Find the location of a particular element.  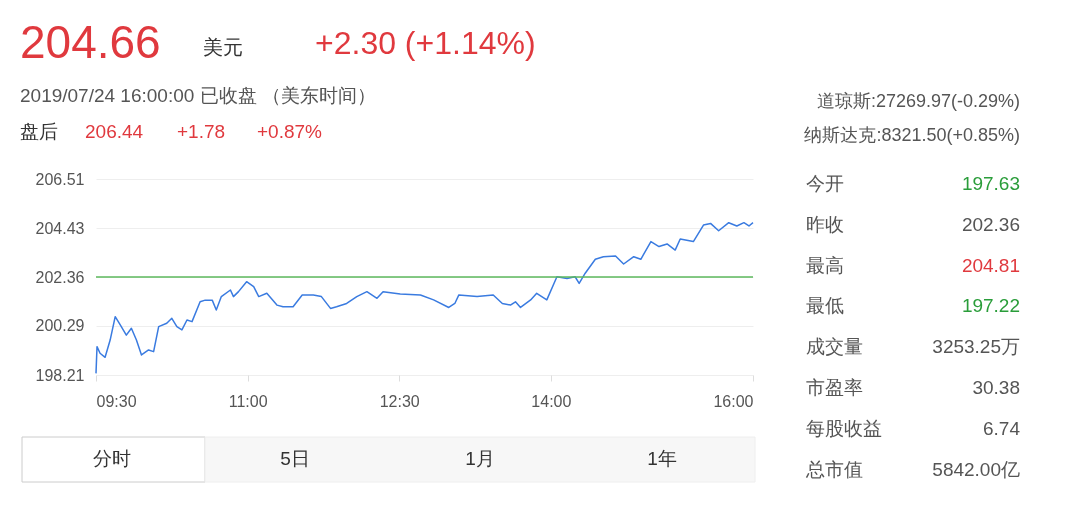

x-tick-label: 14:00 is located at coordinates (551, 401).